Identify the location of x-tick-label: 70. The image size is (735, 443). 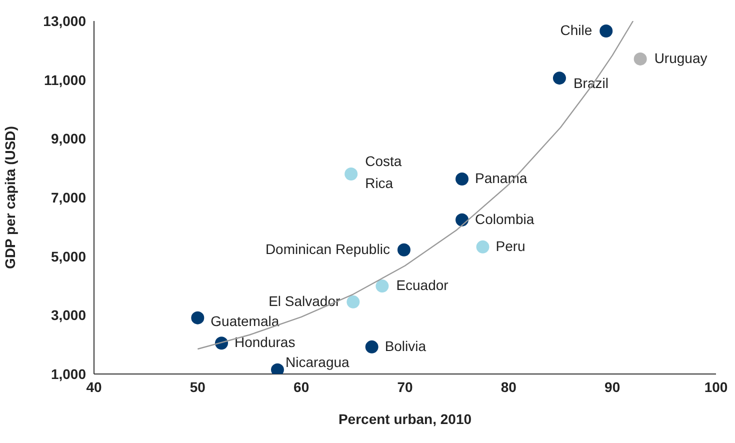
(405, 386).